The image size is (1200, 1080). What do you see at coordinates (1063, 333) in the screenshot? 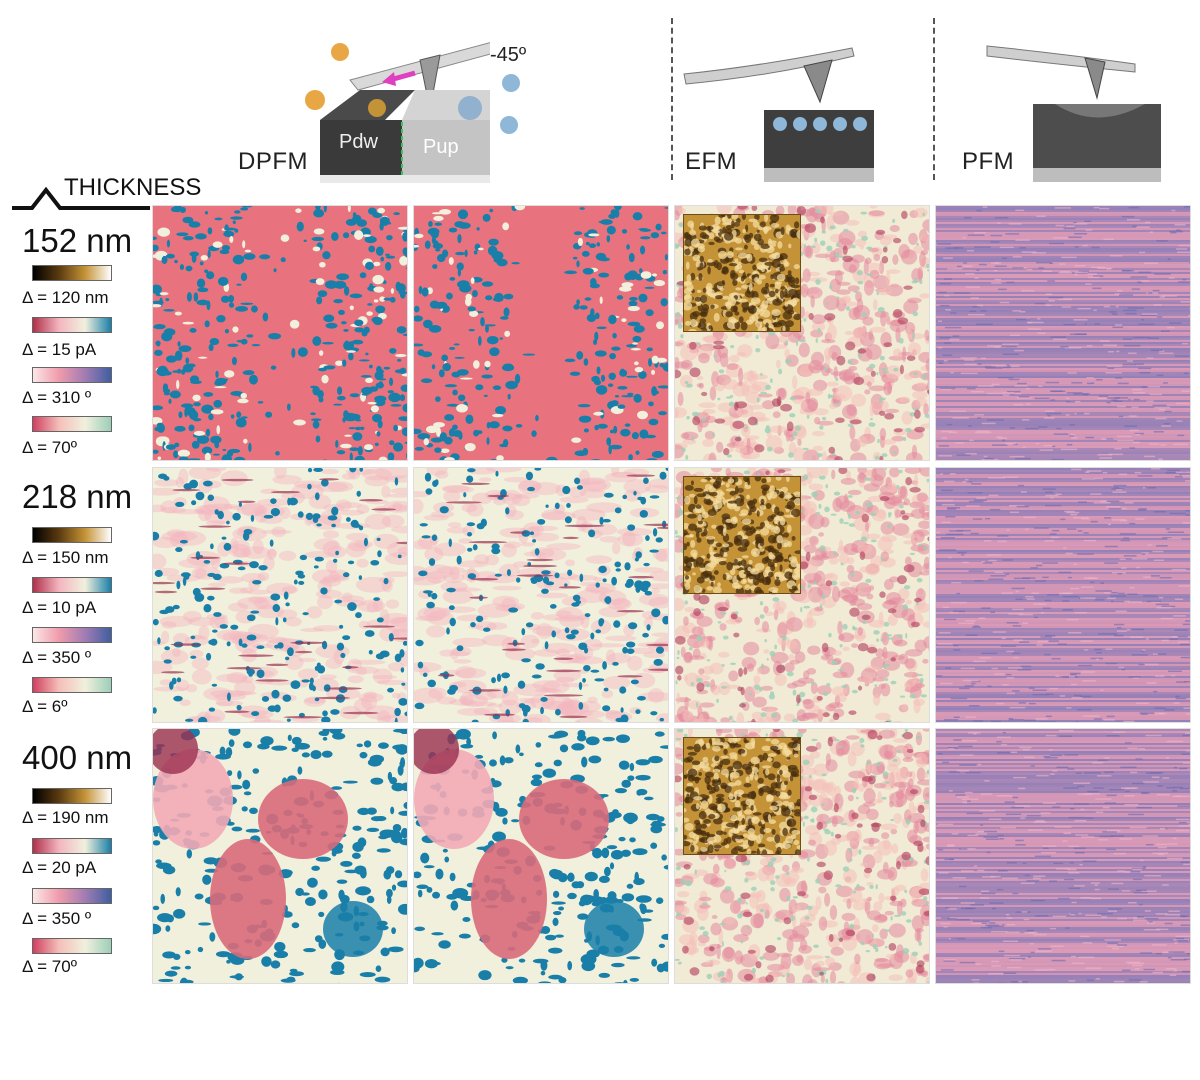
I see `pfm-map-152nm` at bounding box center [1063, 333].